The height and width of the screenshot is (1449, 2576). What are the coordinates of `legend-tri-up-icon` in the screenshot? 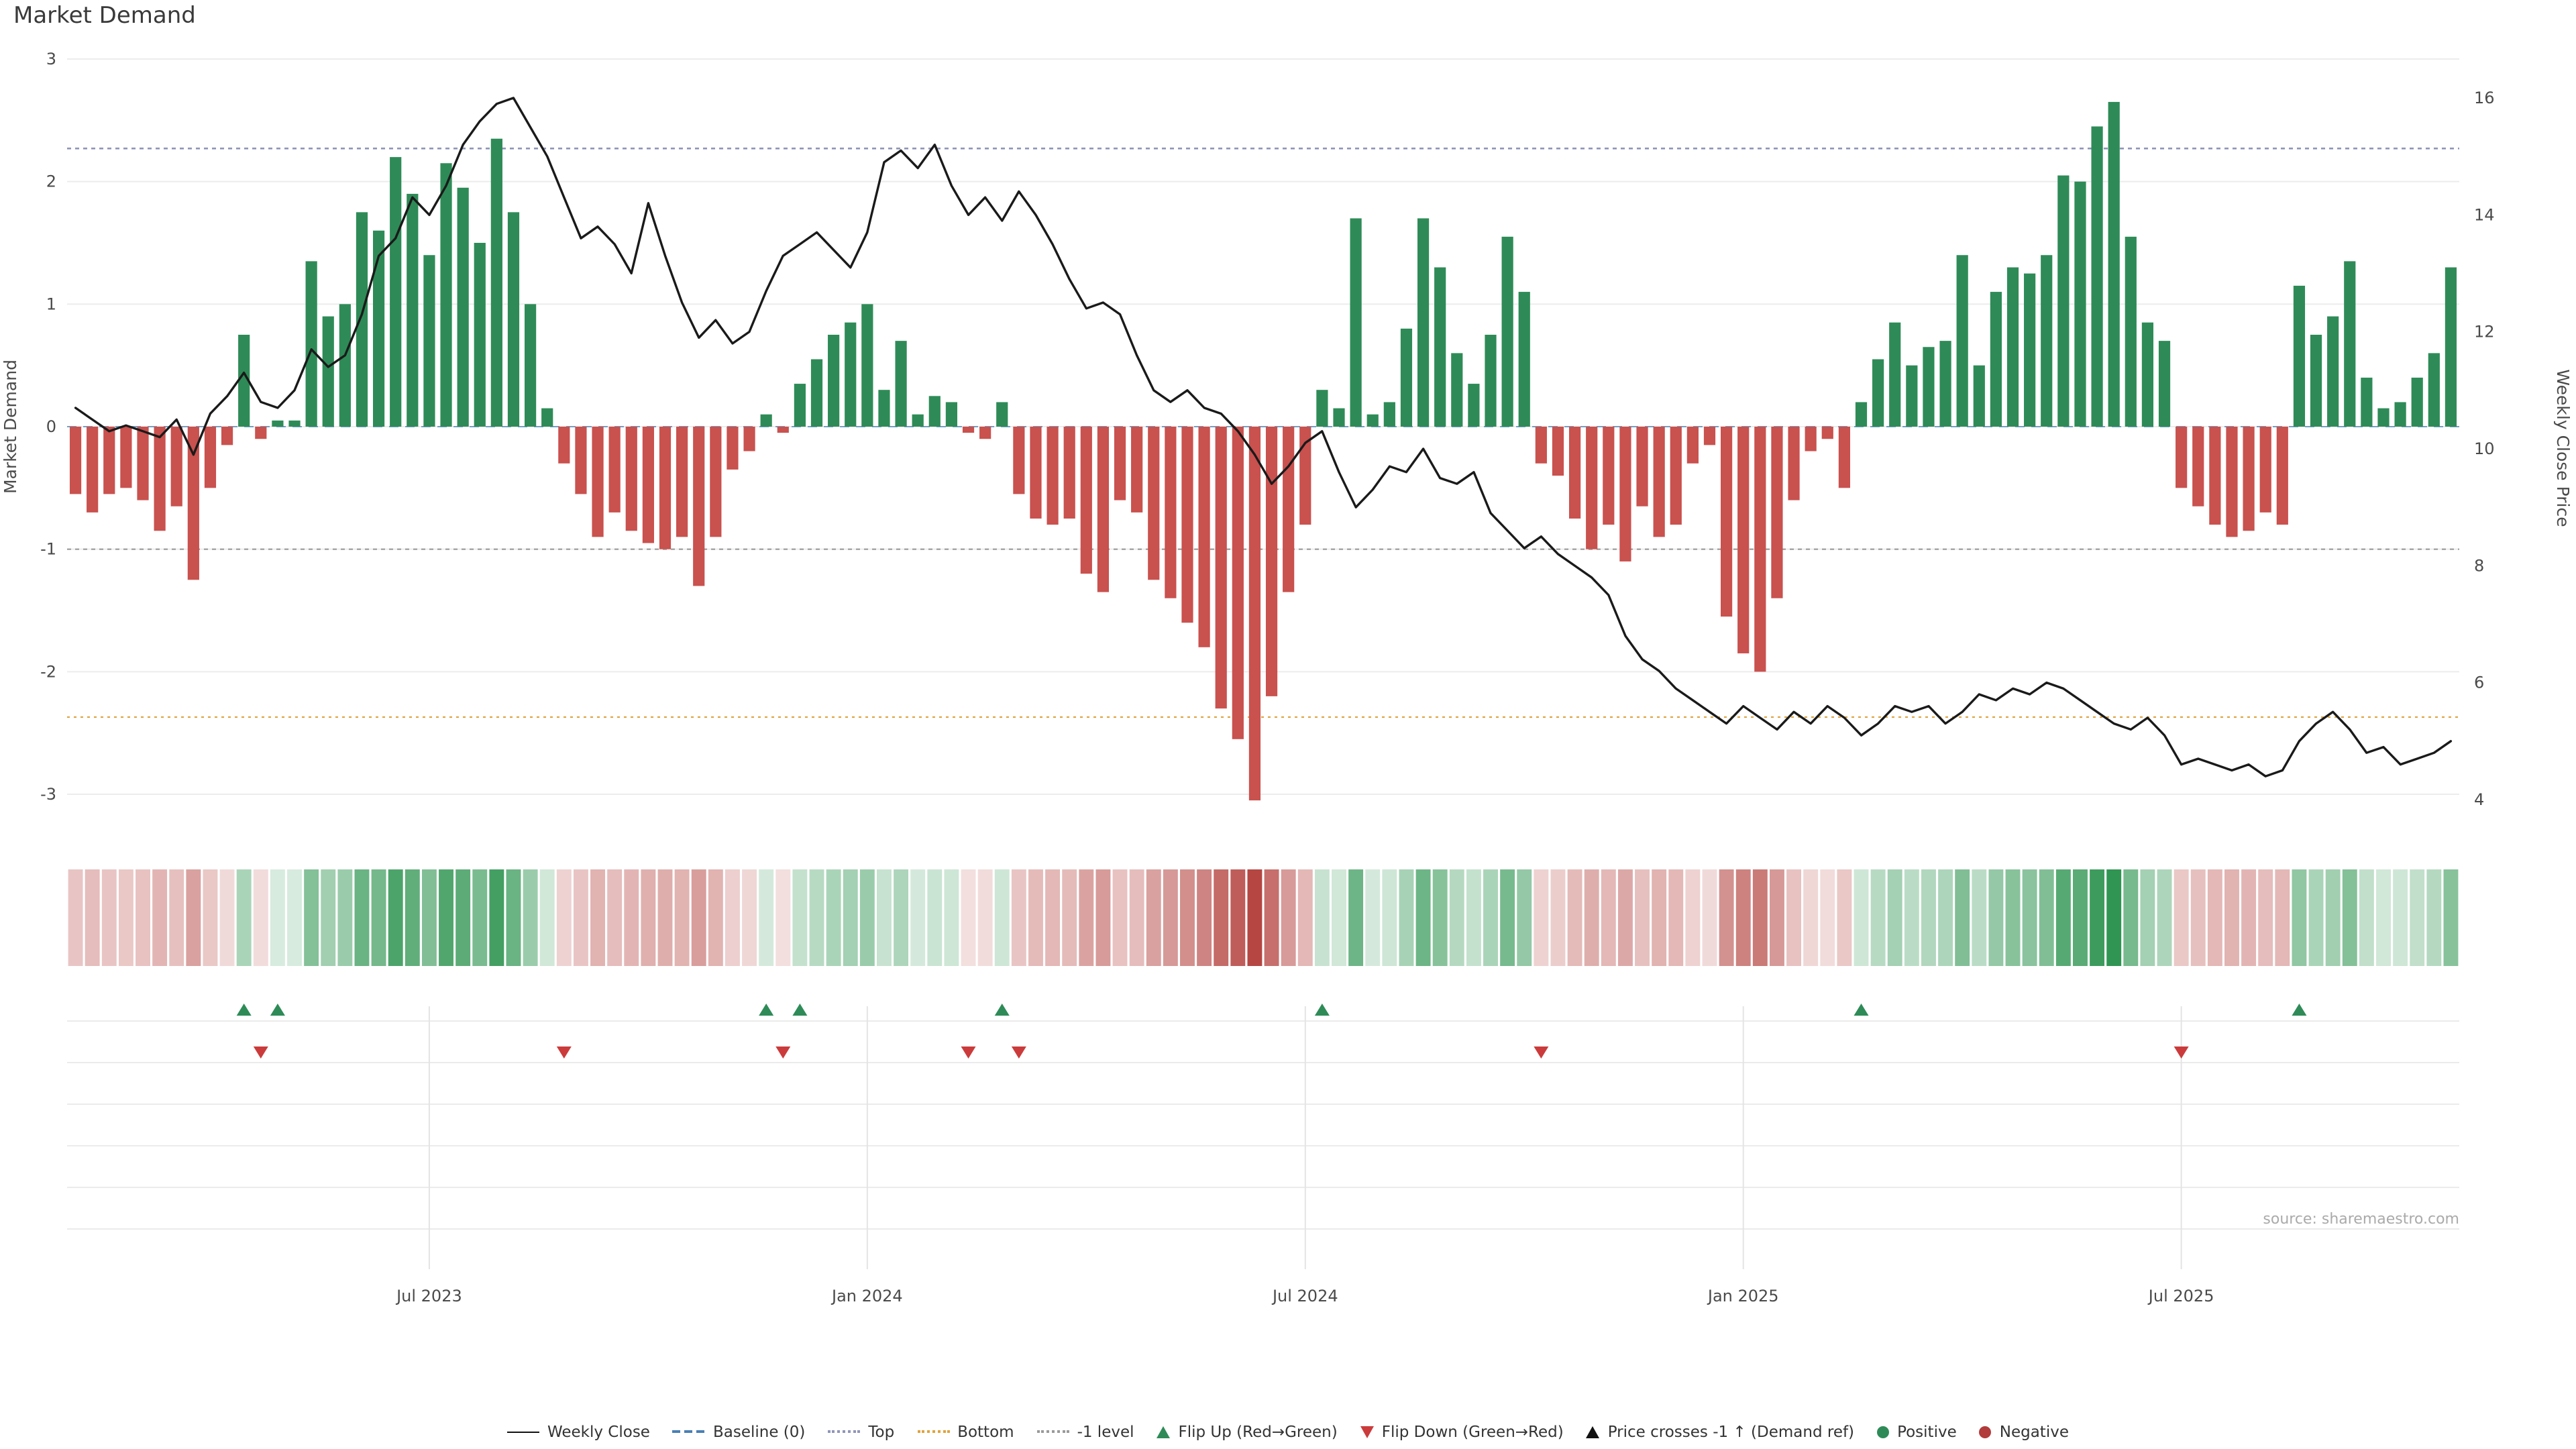 It's located at (1593, 1432).